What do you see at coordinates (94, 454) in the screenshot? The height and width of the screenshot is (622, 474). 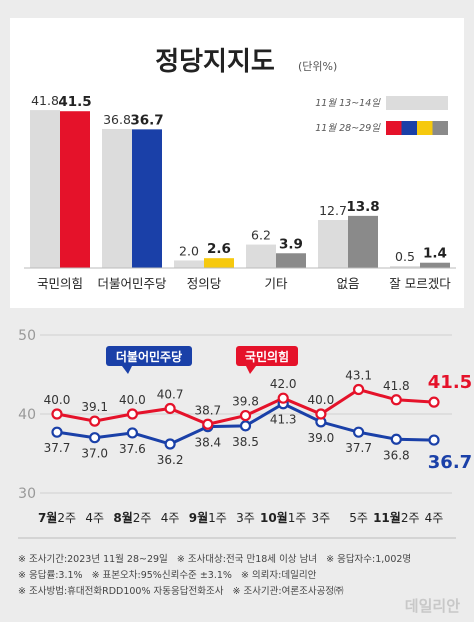 I see `value-label-democratic-1: 37.0` at bounding box center [94, 454].